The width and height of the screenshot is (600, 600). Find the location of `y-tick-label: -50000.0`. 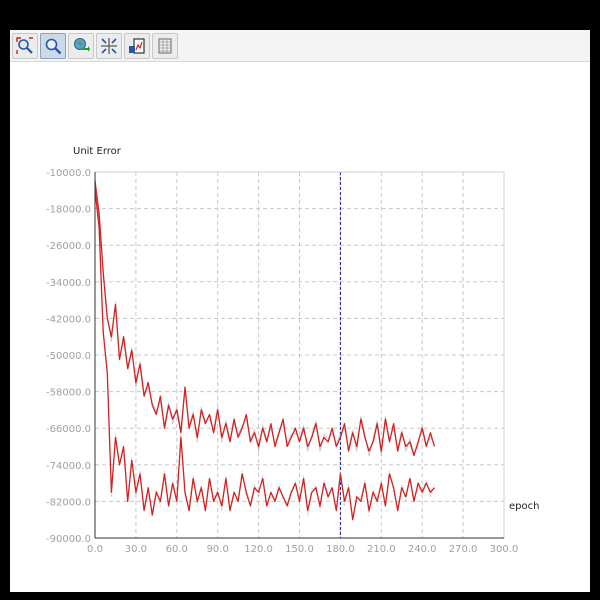

y-tick-label: -50000.0 is located at coordinates (68, 356).